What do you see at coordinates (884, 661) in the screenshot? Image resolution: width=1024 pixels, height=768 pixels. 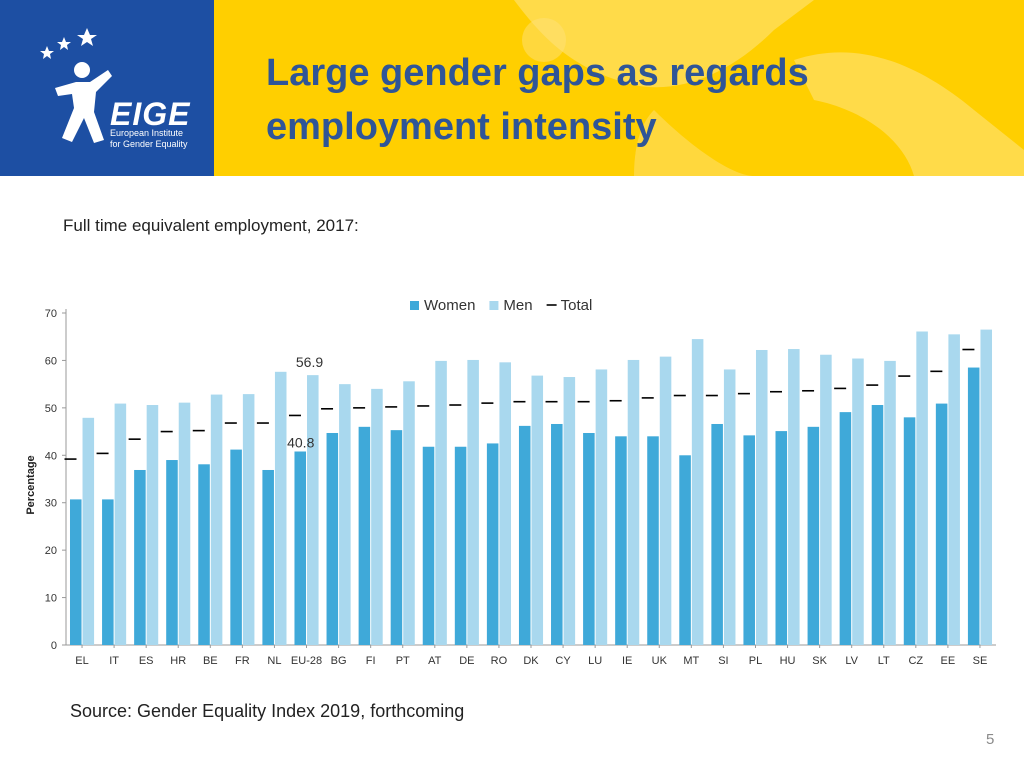 I see `x-tick-label: LT` at bounding box center [884, 661].